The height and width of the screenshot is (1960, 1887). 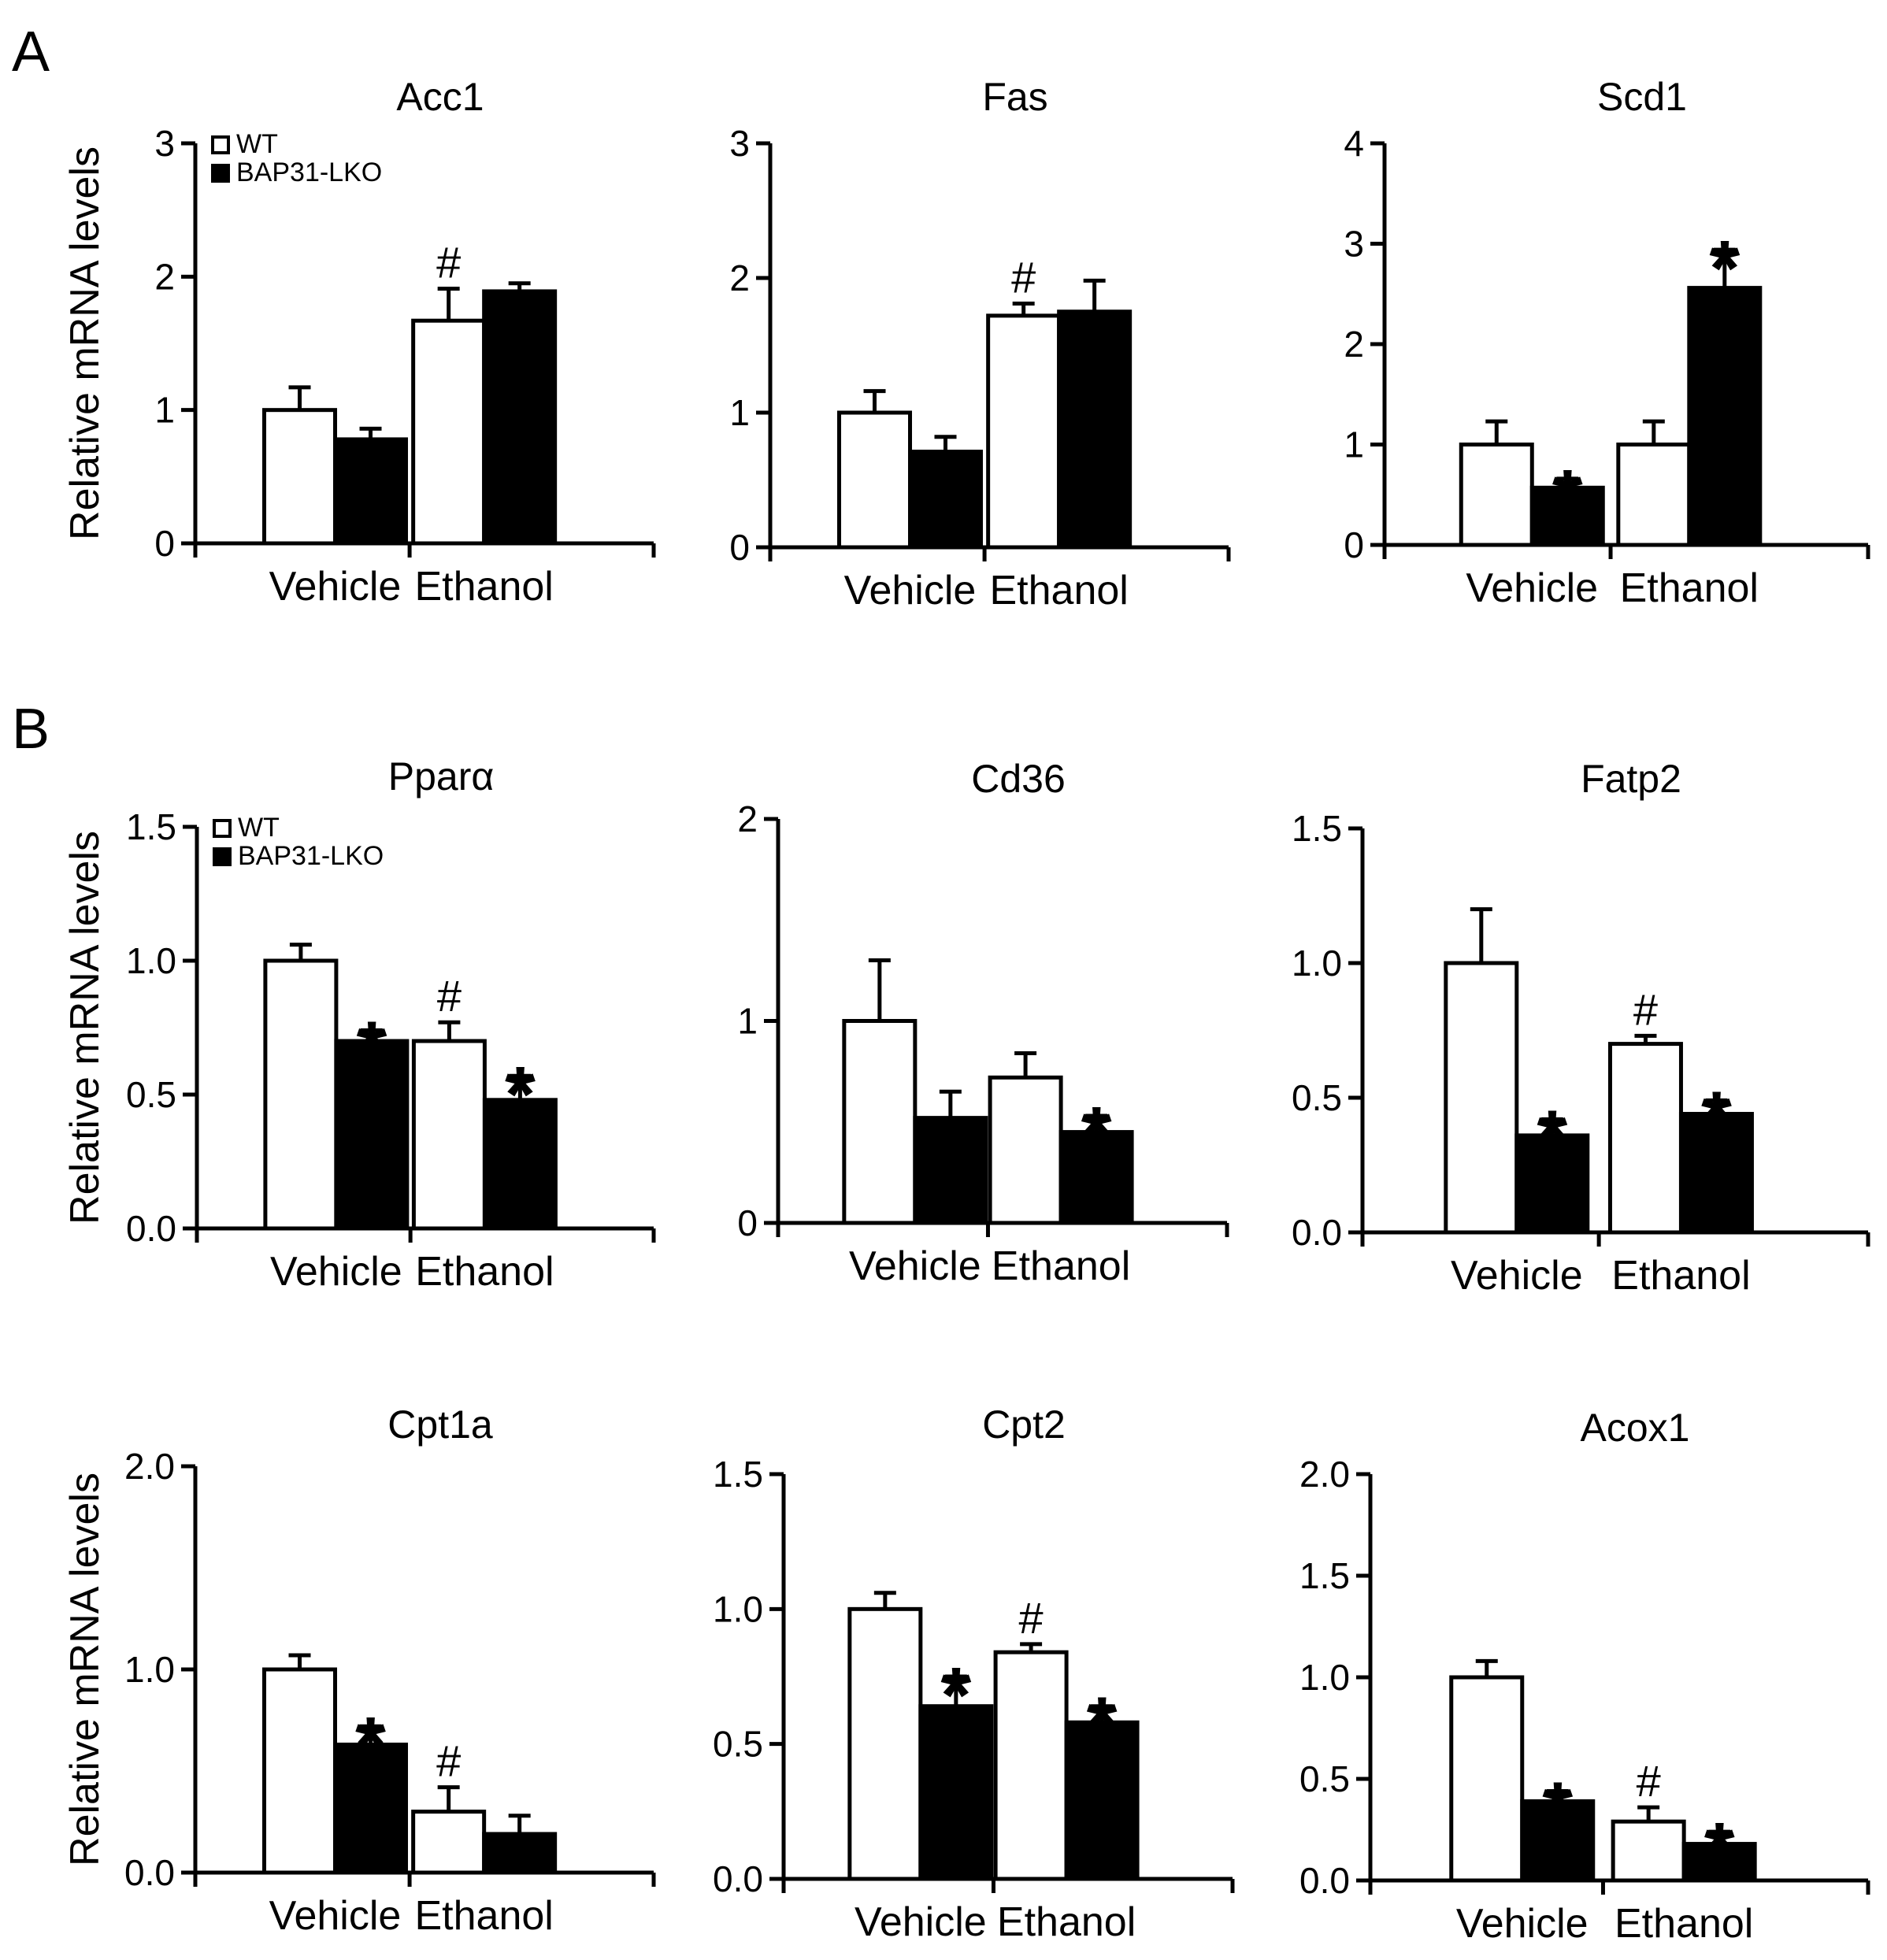 What do you see at coordinates (1018, 779) in the screenshot?
I see `chart-title: Cd36` at bounding box center [1018, 779].